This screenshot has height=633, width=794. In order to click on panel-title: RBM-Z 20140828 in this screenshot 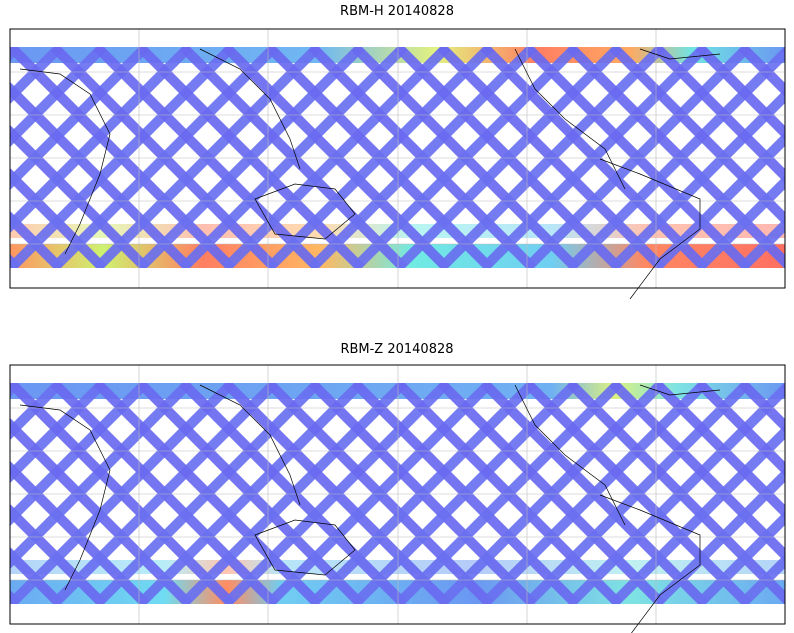, I will do `click(396, 349)`.